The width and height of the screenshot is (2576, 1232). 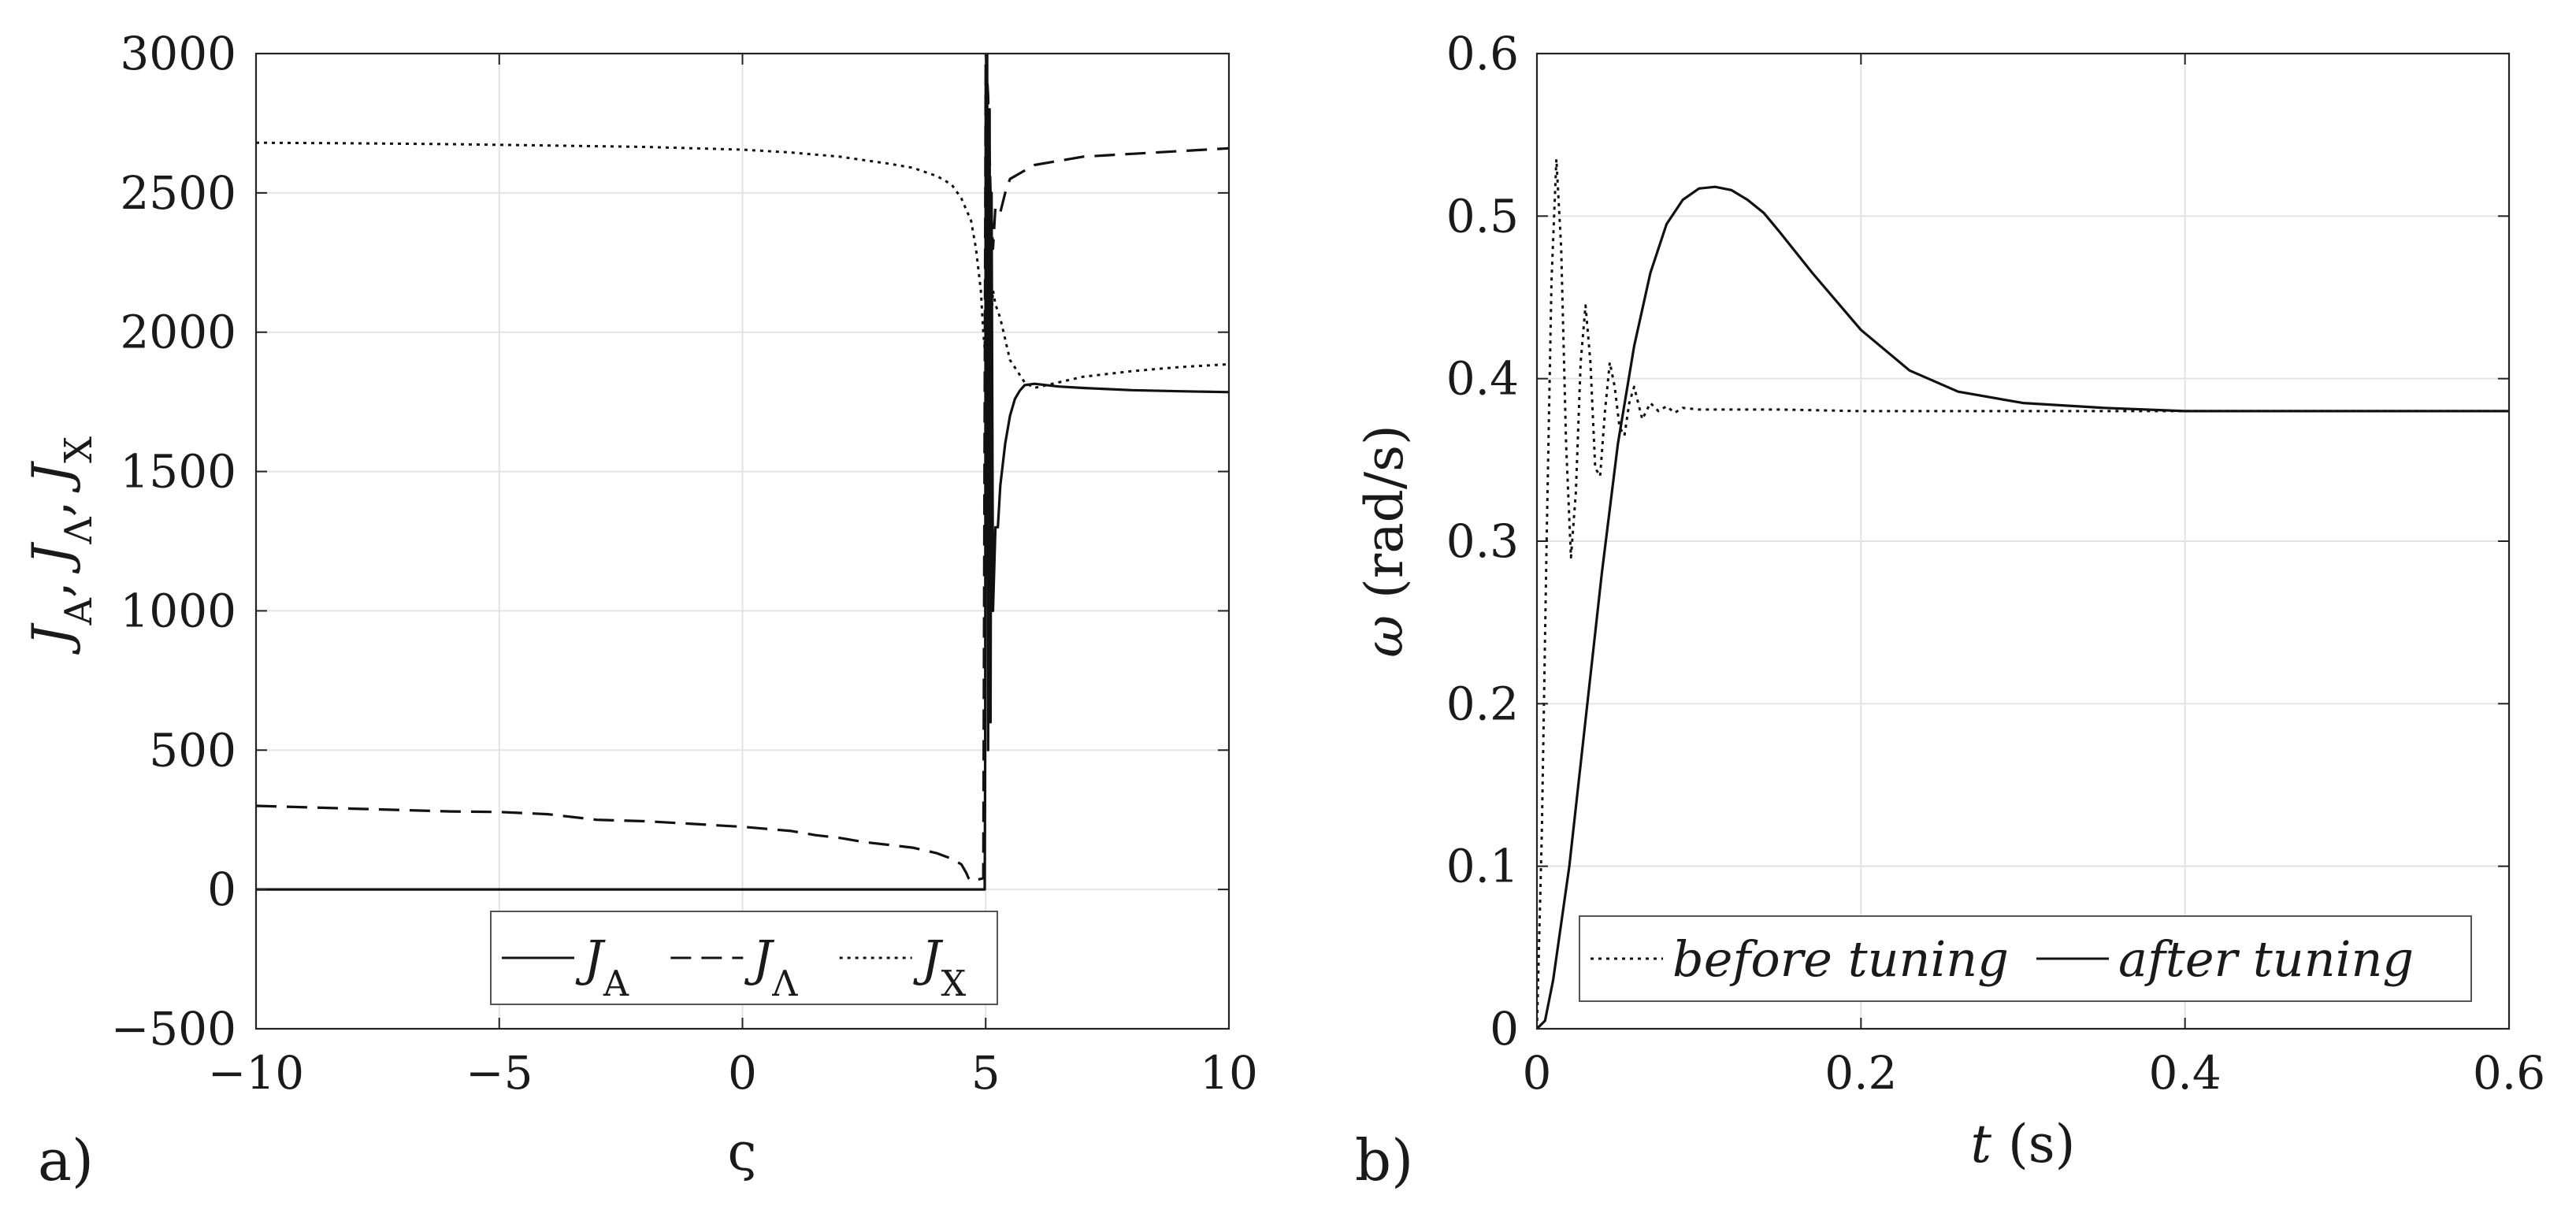 I want to click on y-tick-label: 0.6, so click(x=1482, y=53).